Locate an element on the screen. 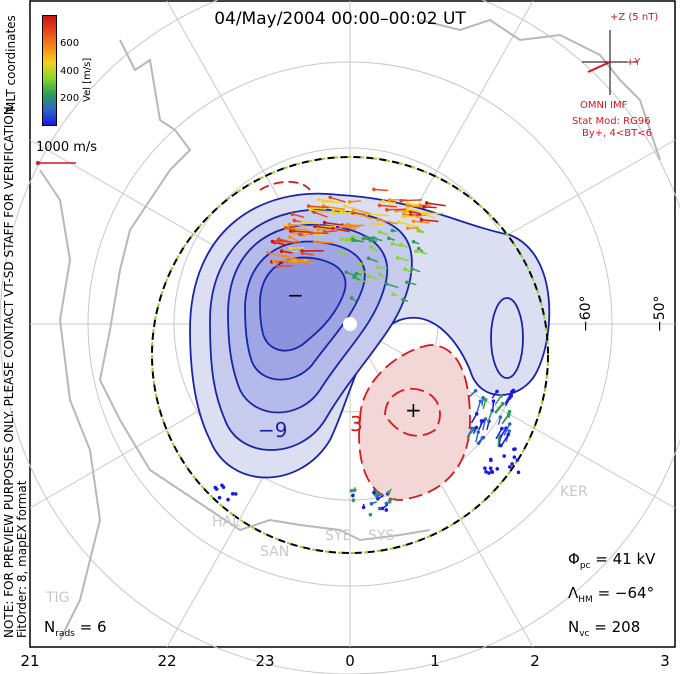  imf-z-label: +Z (5 nT) is located at coordinates (634, 17).